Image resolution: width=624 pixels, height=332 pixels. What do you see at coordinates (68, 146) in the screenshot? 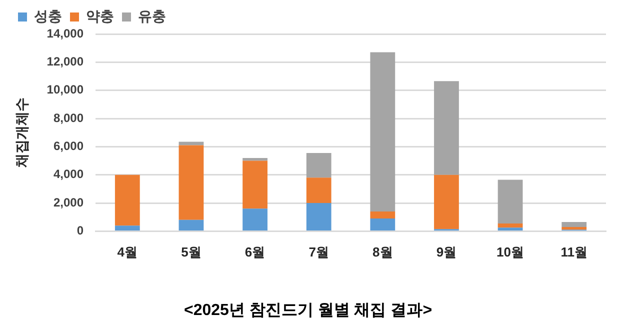
I see `y-tick-label: 6,000` at bounding box center [68, 146].